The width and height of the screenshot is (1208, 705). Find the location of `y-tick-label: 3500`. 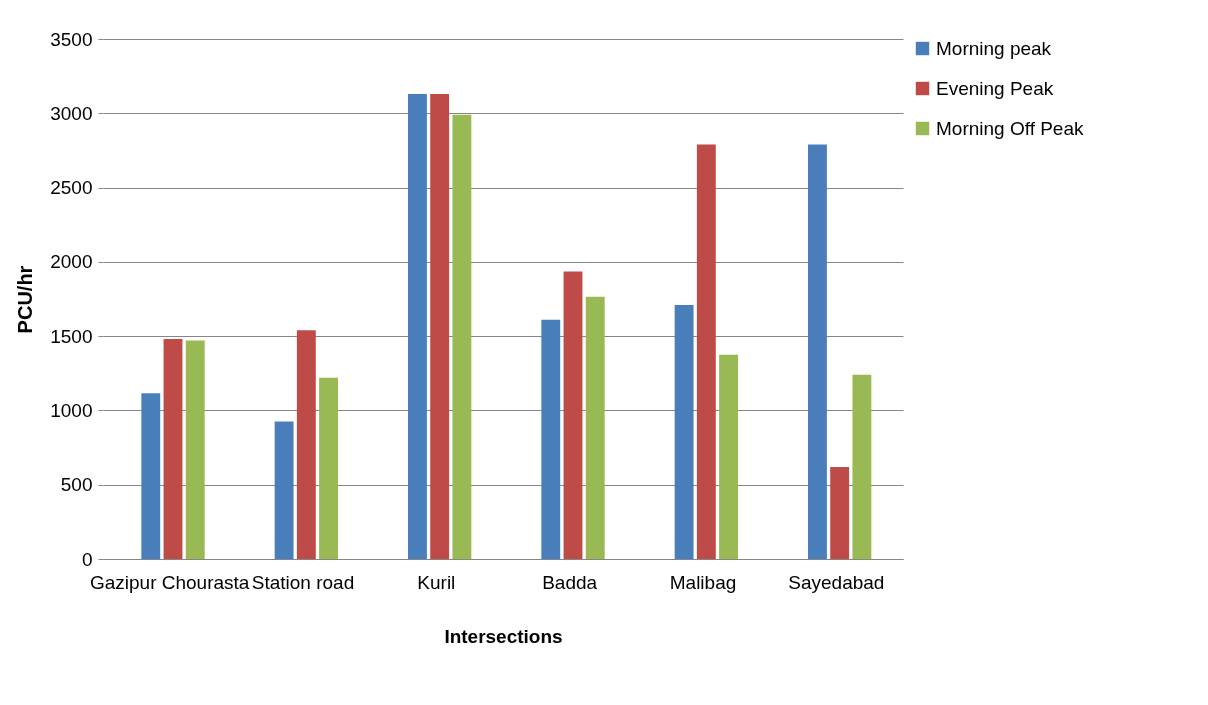

y-tick-label: 3500 is located at coordinates (71, 39).